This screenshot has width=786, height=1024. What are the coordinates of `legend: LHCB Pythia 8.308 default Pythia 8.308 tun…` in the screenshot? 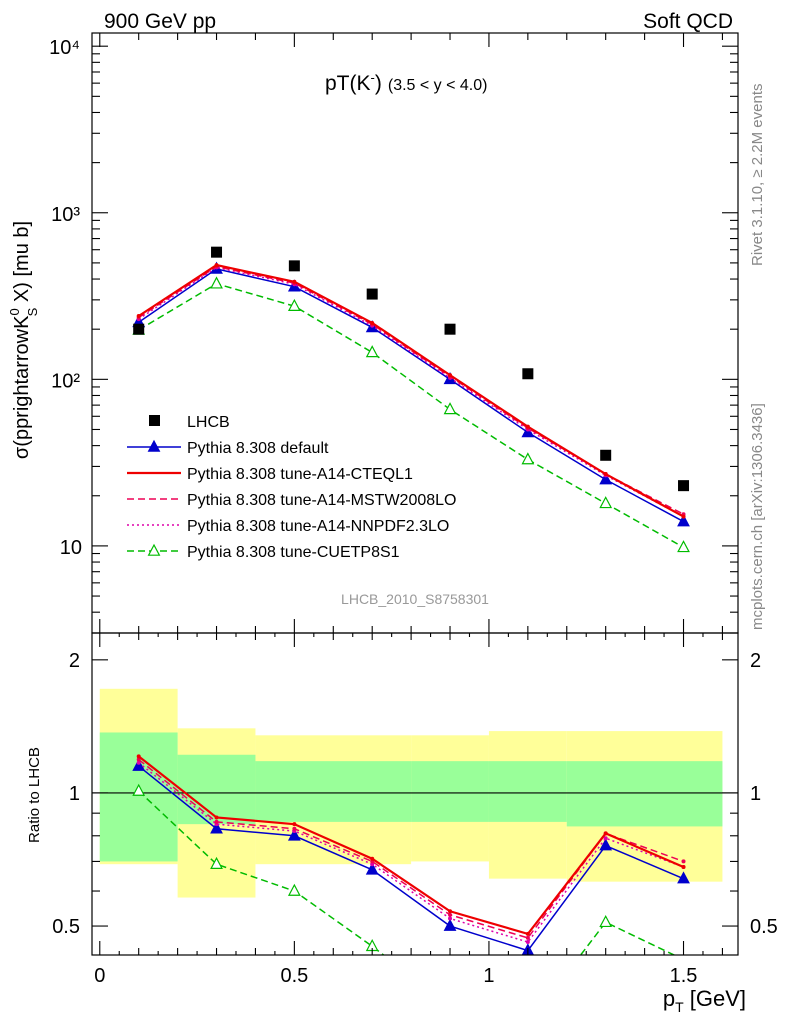 It's located at (291, 487).